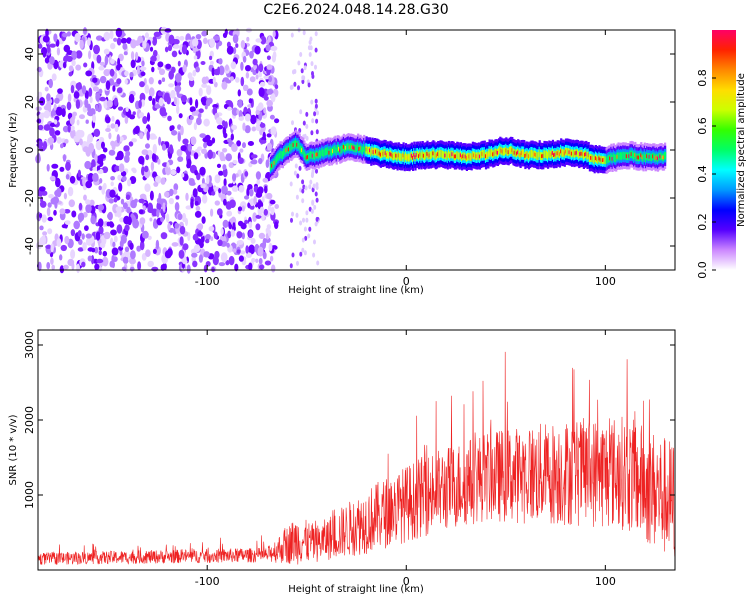 The image size is (750, 600). I want to click on spectrogram-xlabel: Height of straight line (km), so click(356, 290).